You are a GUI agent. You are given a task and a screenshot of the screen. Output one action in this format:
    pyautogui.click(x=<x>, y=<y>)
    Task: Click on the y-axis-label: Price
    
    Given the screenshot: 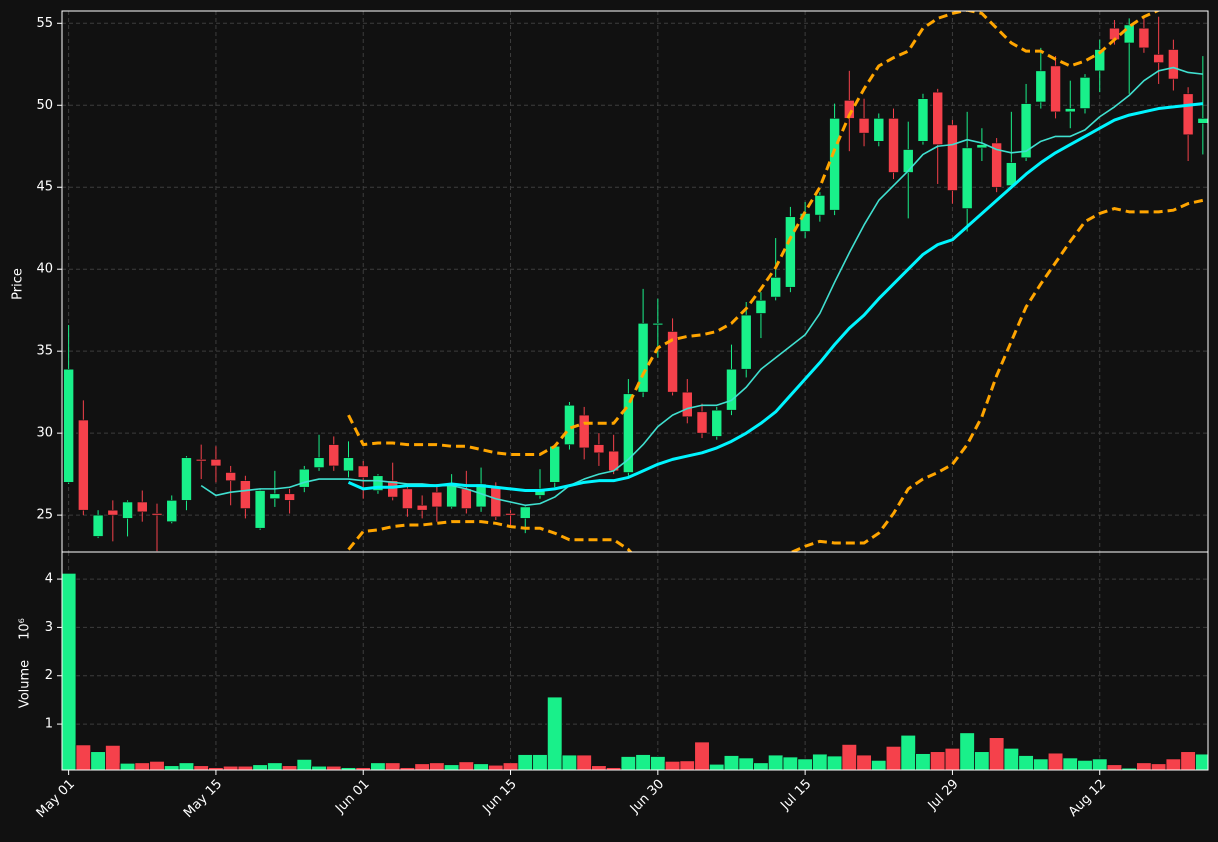 What is the action you would take?
    pyautogui.click(x=18, y=284)
    